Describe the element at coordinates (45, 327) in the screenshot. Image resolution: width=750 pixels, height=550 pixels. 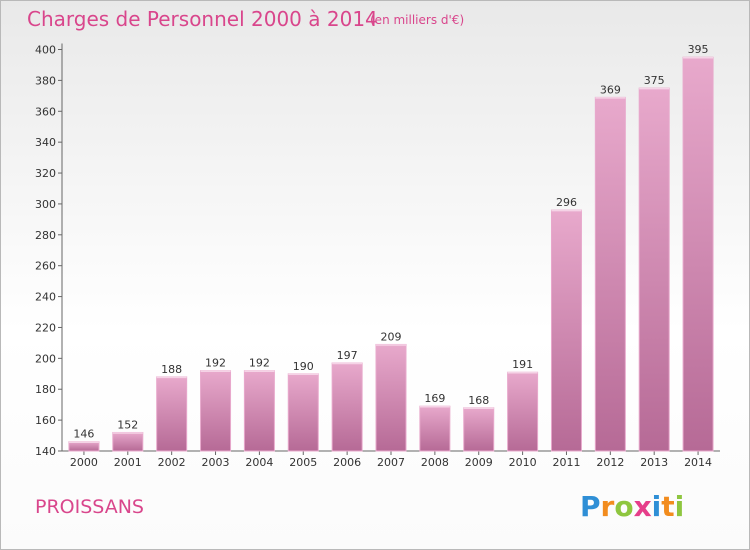
I see `y-tick-label: 220` at that location.